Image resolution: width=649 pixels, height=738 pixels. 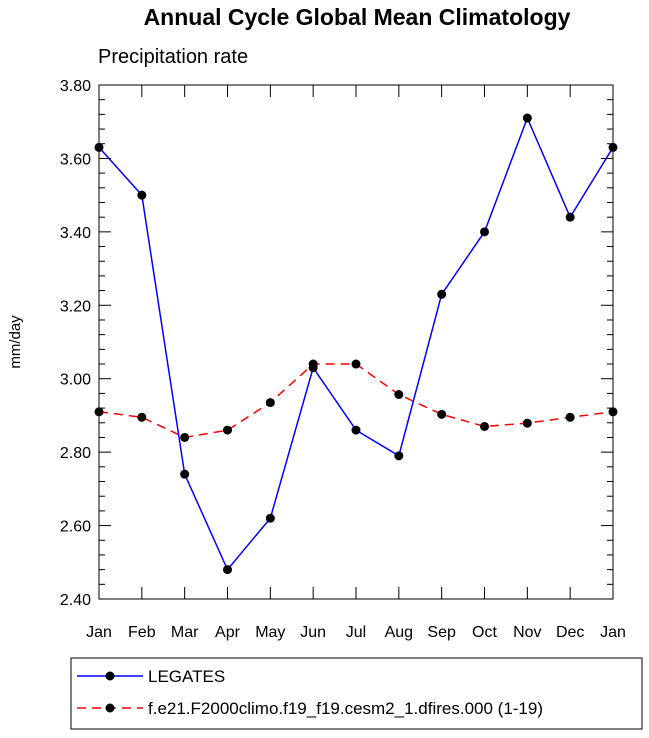 What do you see at coordinates (186, 676) in the screenshot?
I see `legend-label-0: LEGATES` at bounding box center [186, 676].